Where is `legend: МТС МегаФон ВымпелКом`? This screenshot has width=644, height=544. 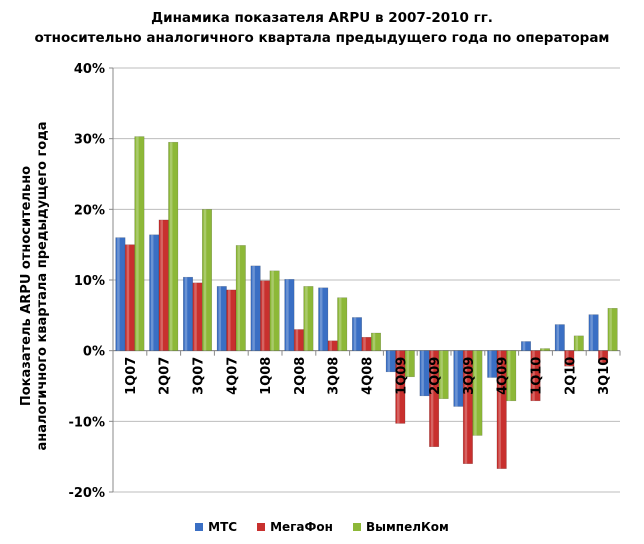
legend: МТС МегаФон ВымпелКом is located at coordinates (322, 527).